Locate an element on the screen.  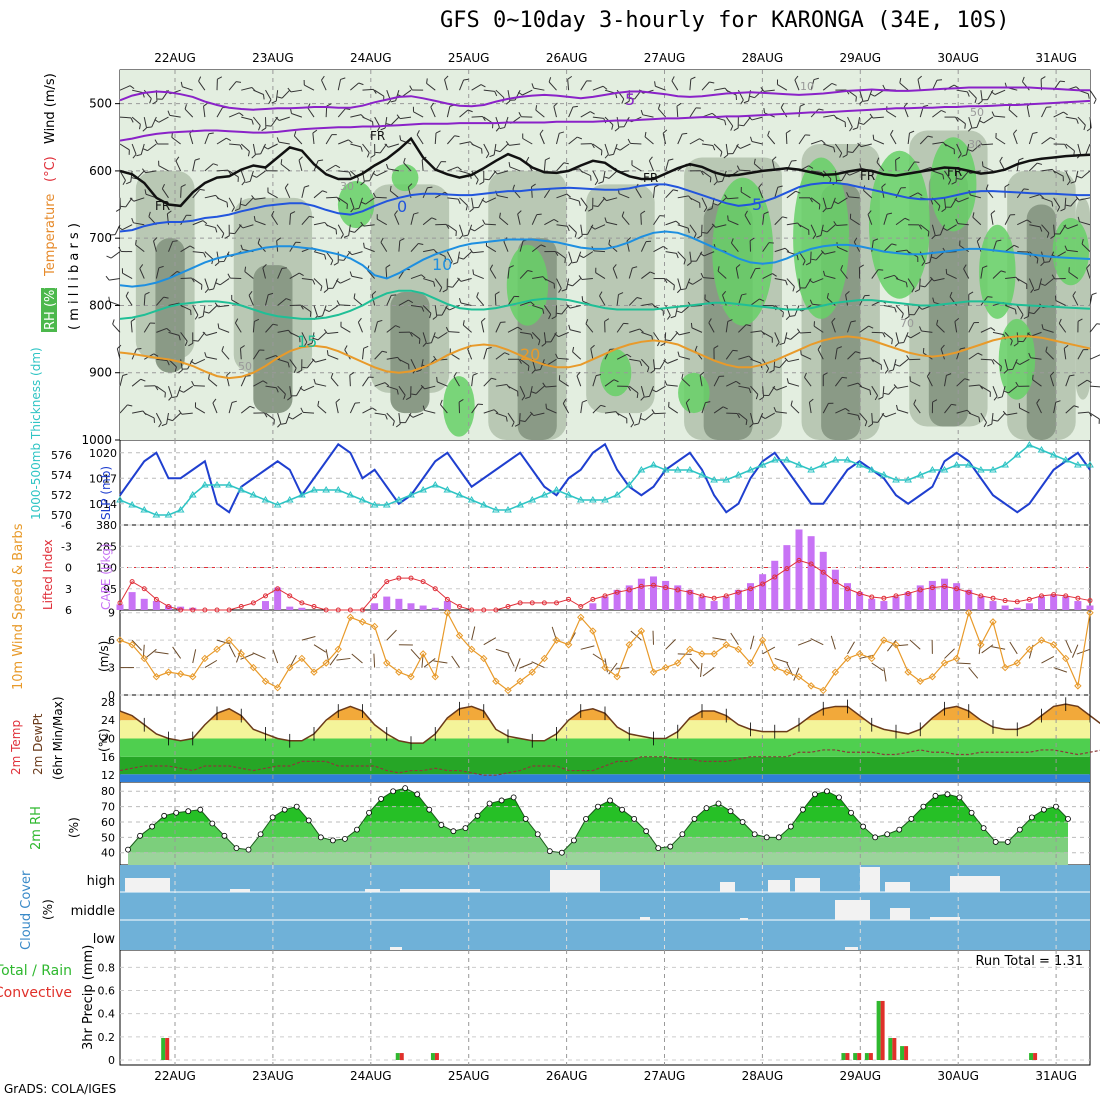
rh2m-label: 2m RH is located at coordinates (36, 828).